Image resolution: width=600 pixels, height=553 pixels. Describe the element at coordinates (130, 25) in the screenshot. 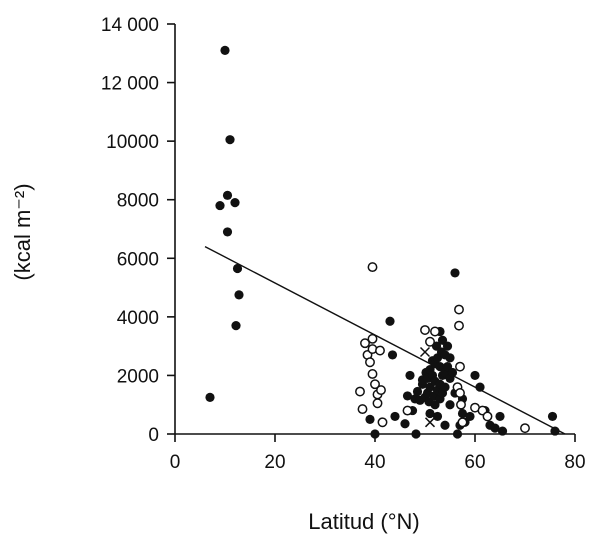

I see `y-tick-label: 14 000` at that location.